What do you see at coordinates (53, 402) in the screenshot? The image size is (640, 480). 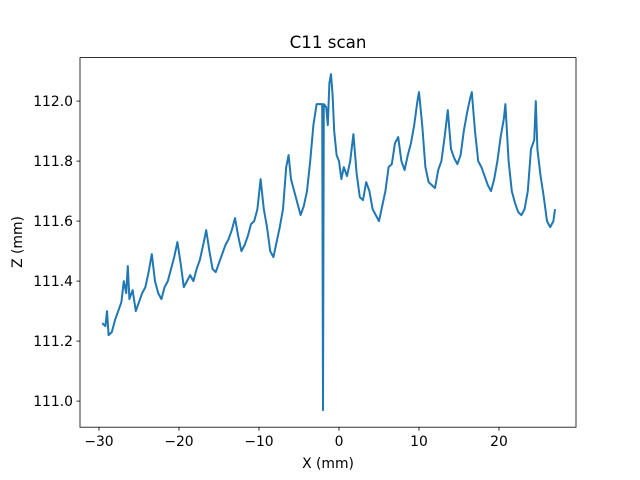 I see `y-tick-label: 111.0` at bounding box center [53, 402].